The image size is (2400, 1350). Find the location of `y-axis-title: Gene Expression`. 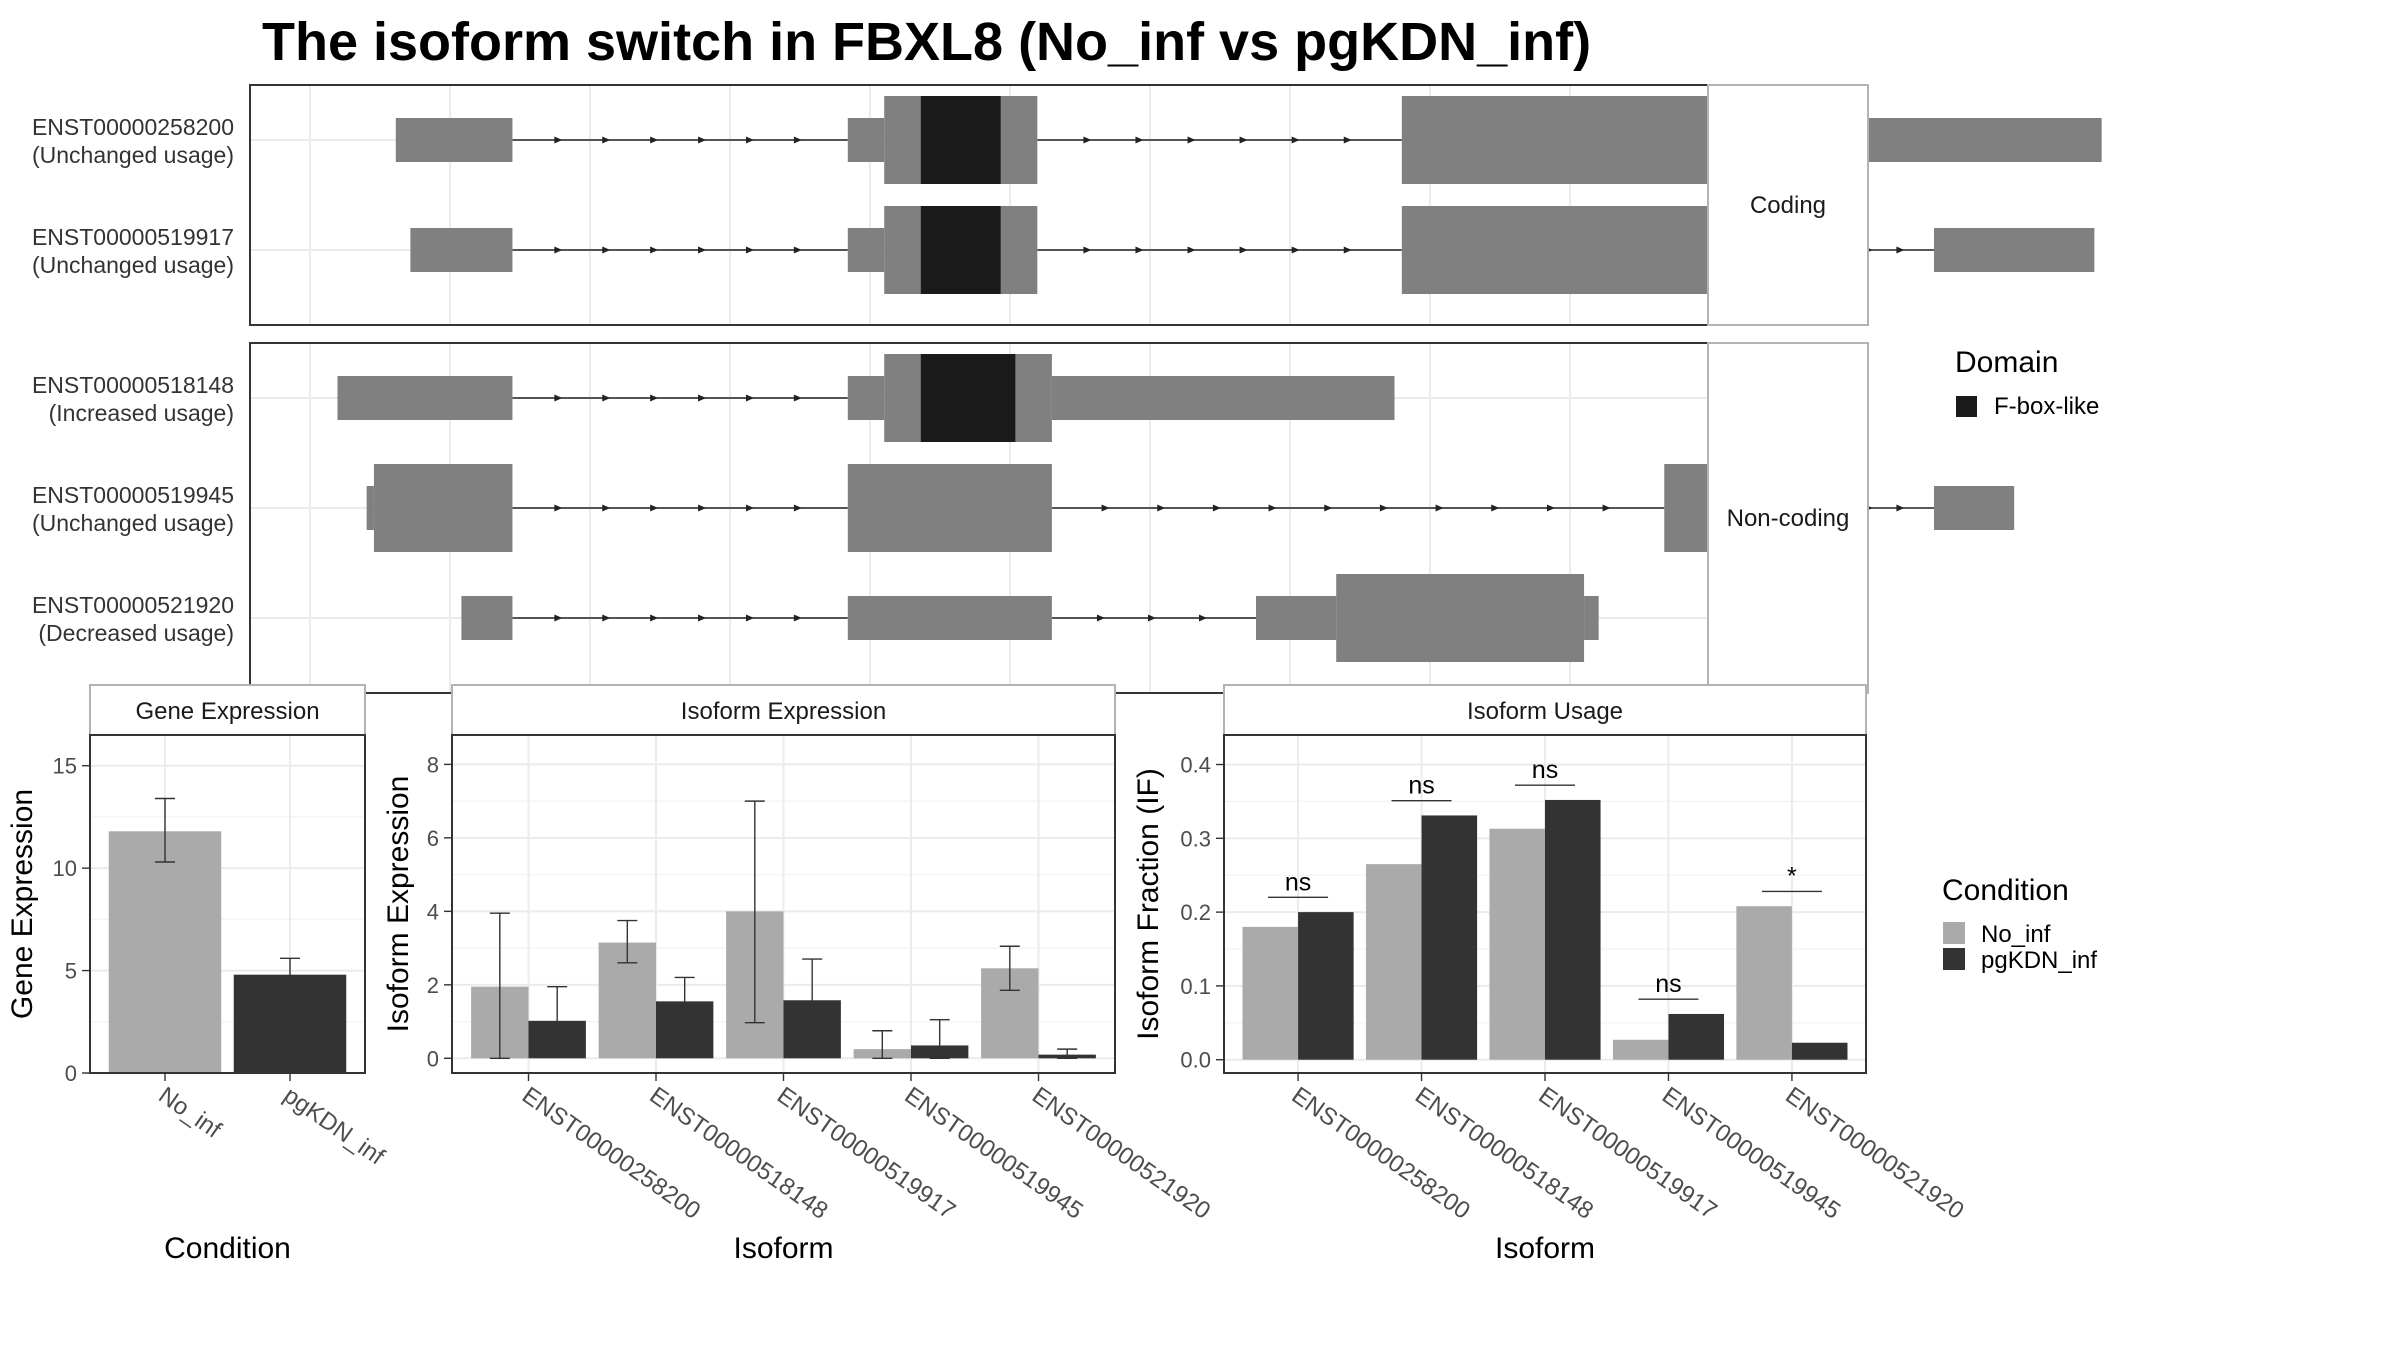

y-axis-title: Gene Expression is located at coordinates (22, 904).